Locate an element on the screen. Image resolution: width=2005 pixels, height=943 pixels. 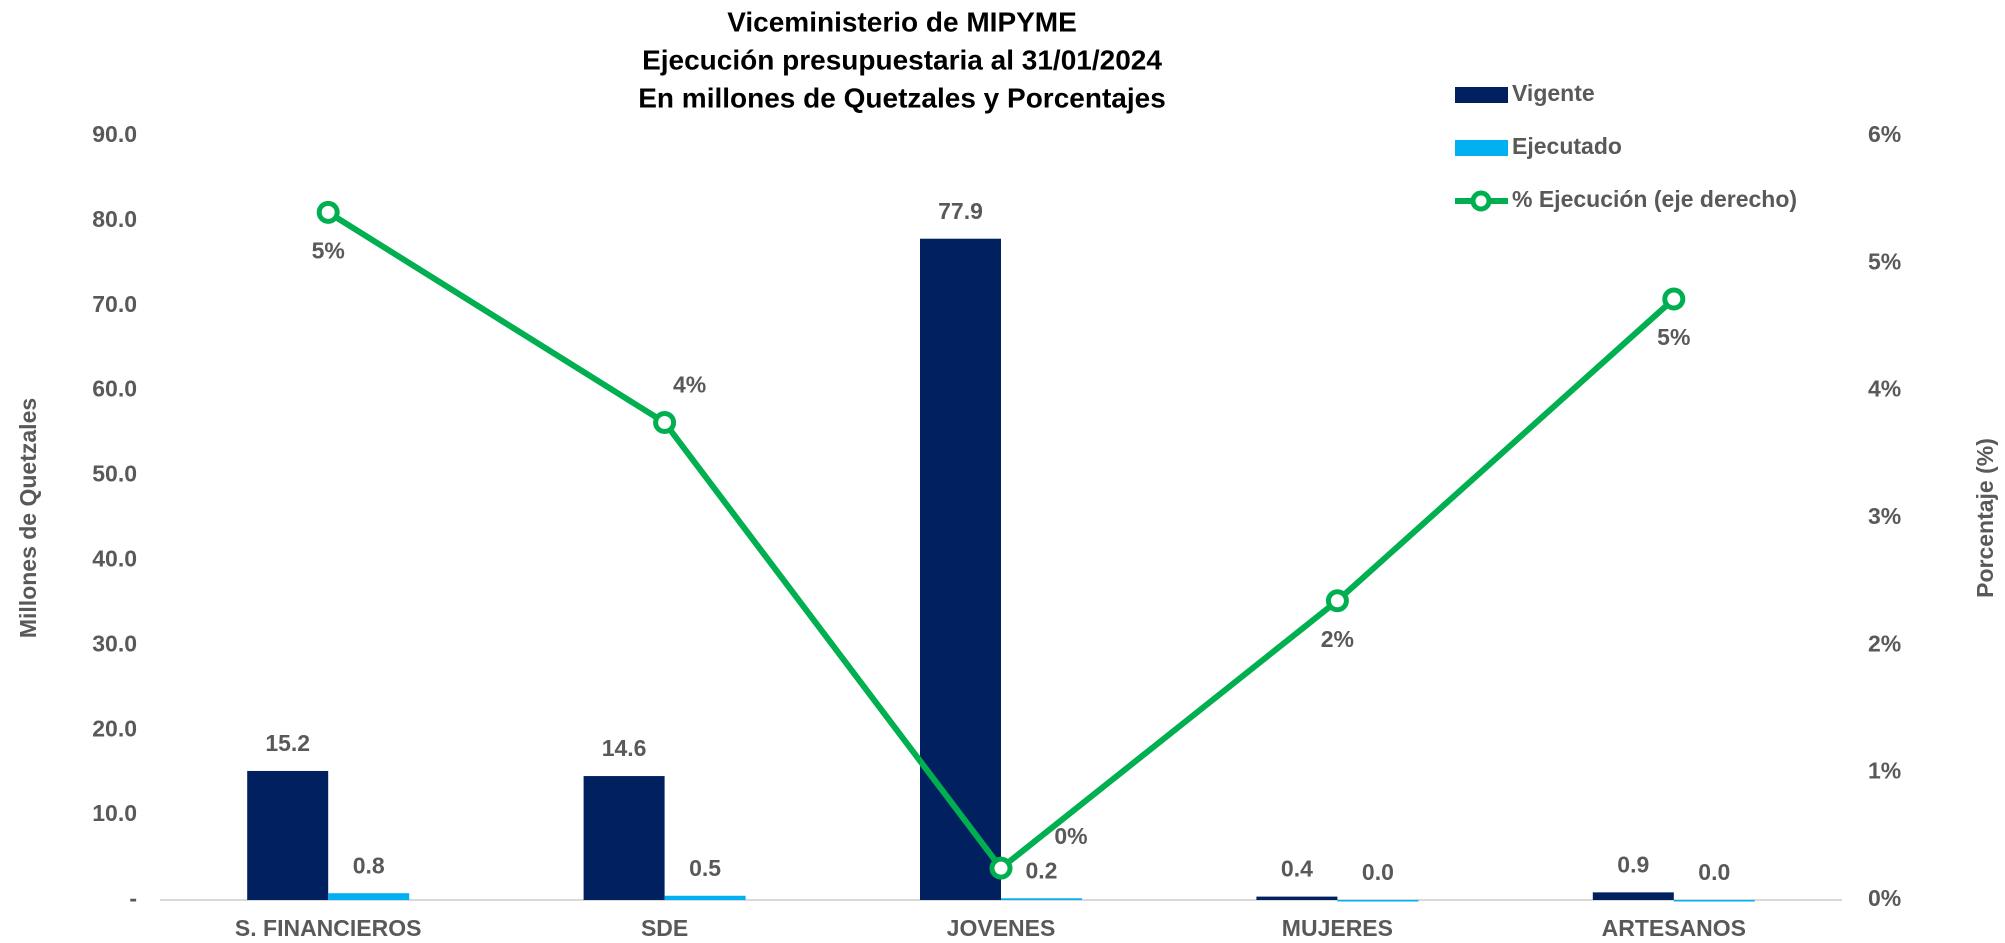
y-tick-label: 10.0 is located at coordinates (114, 813).